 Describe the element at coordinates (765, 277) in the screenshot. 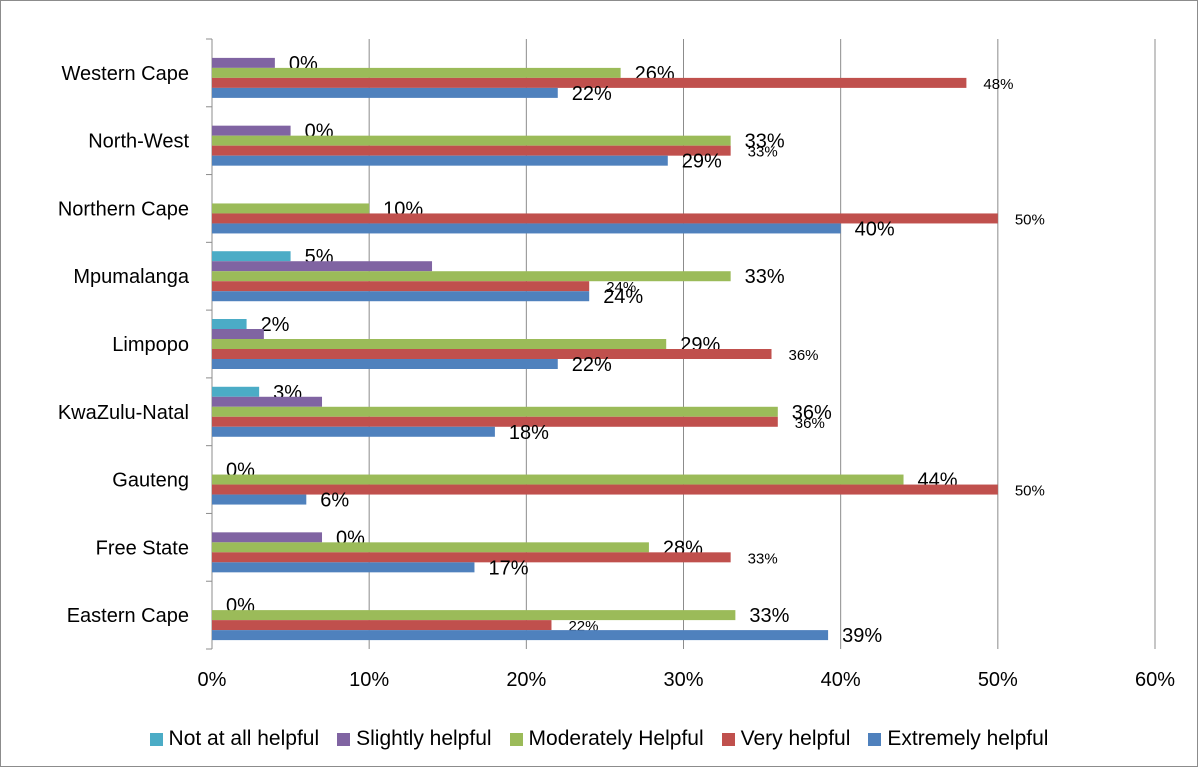

I see `data-label-moderately-helpful-mpumalanga: 33%` at that location.